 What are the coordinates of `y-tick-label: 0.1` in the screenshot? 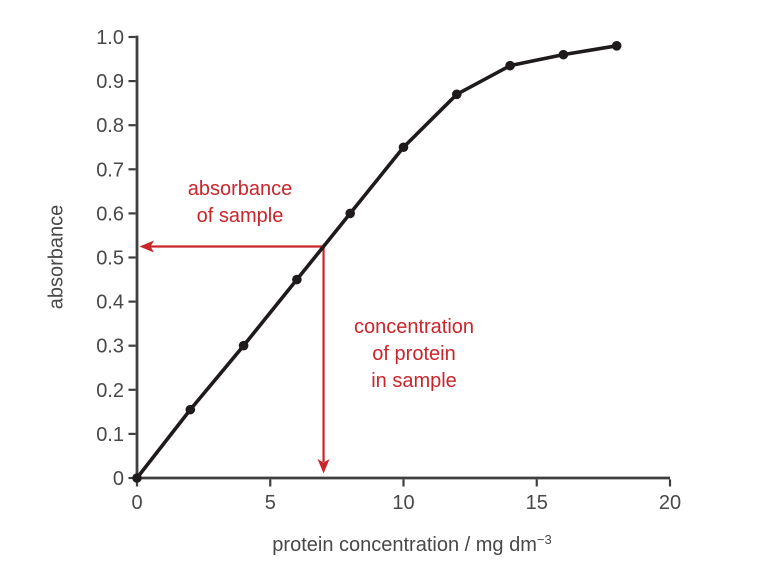 It's located at (110, 435).